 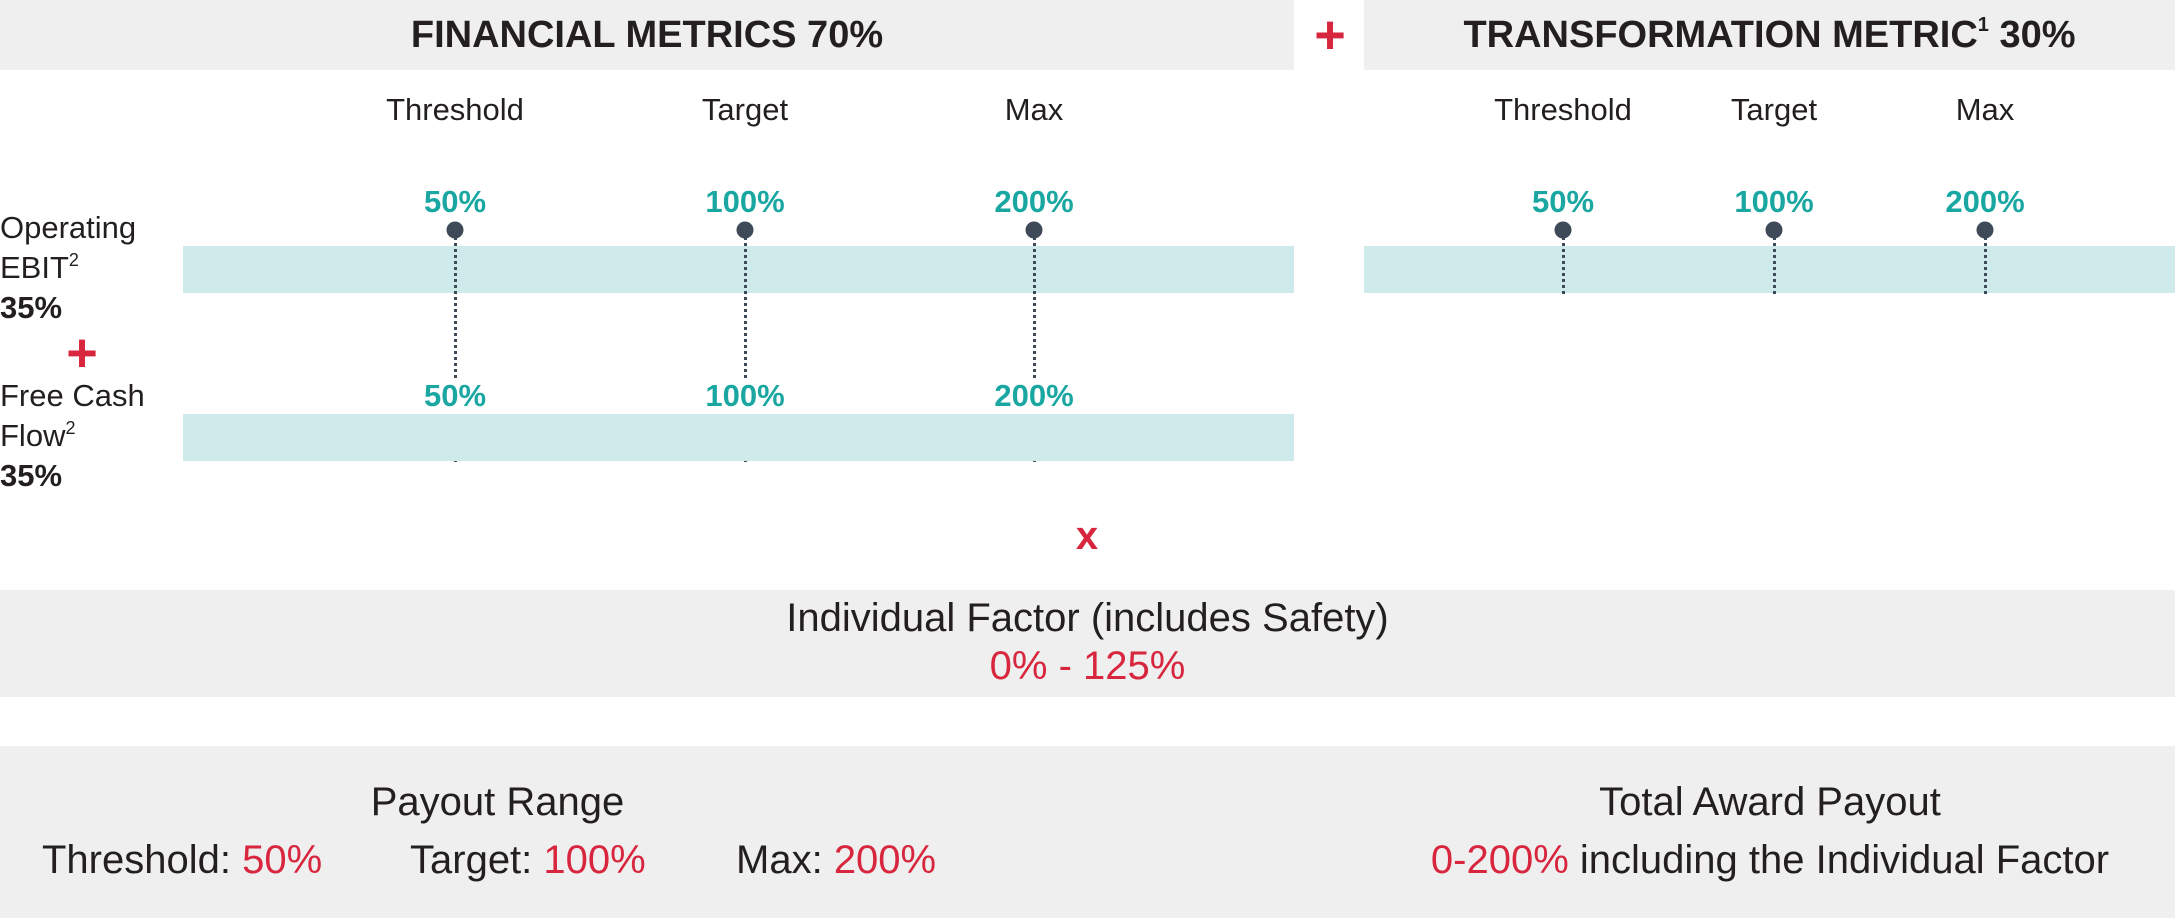 I want to click on fcf-point-max: 200%, so click(x=1034, y=396).